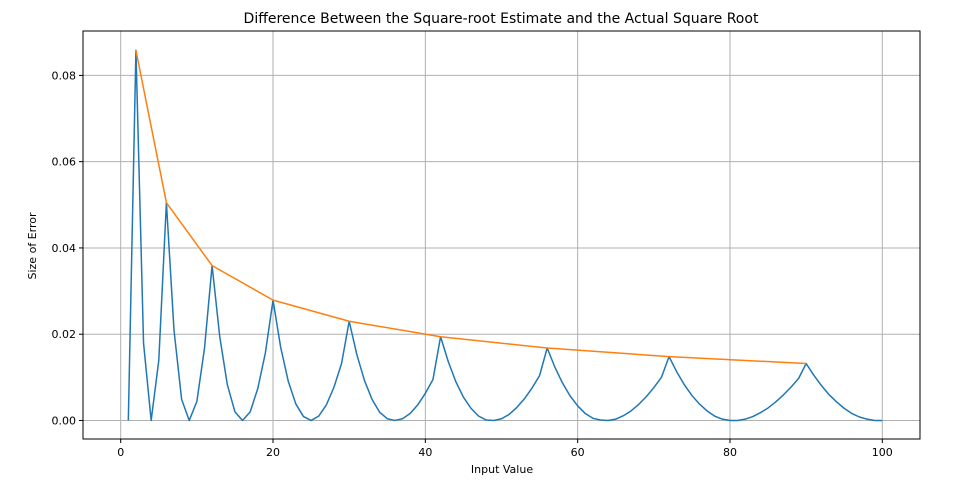 Image resolution: width=963 pixels, height=490 pixels. I want to click on x-tick-label: 60, so click(578, 452).